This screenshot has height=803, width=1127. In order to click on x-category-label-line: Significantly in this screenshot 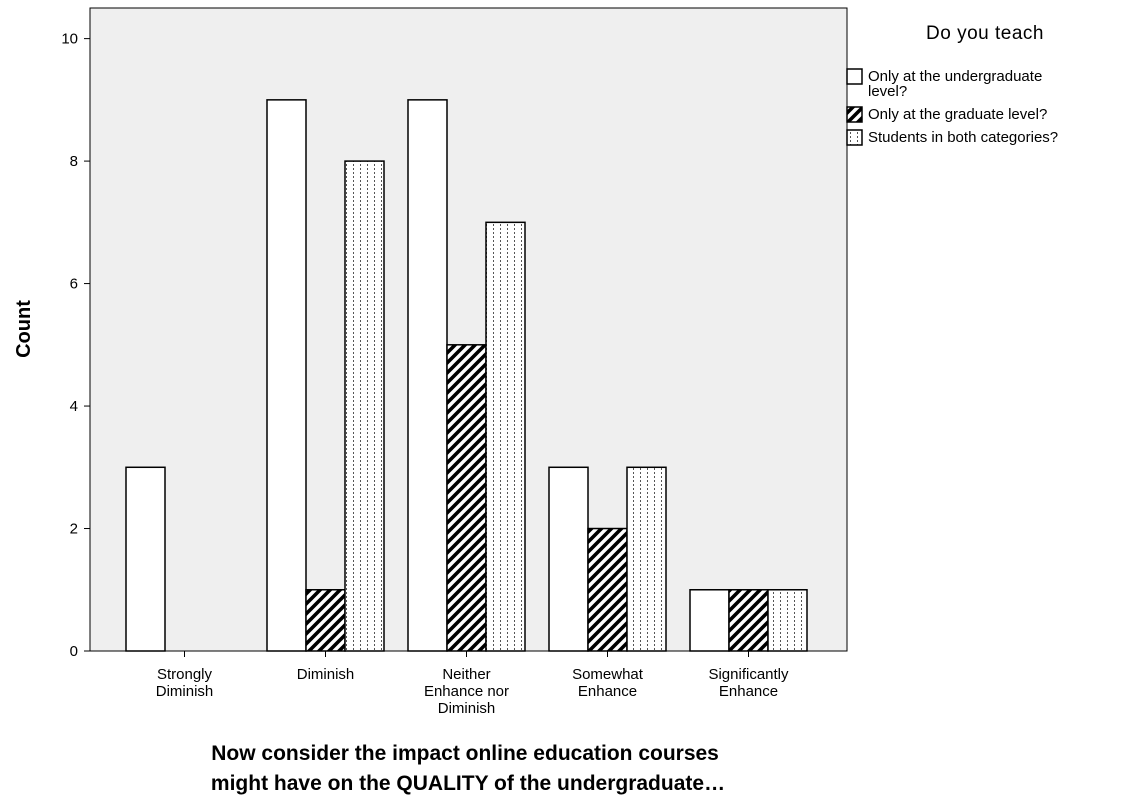, I will do `click(748, 674)`.